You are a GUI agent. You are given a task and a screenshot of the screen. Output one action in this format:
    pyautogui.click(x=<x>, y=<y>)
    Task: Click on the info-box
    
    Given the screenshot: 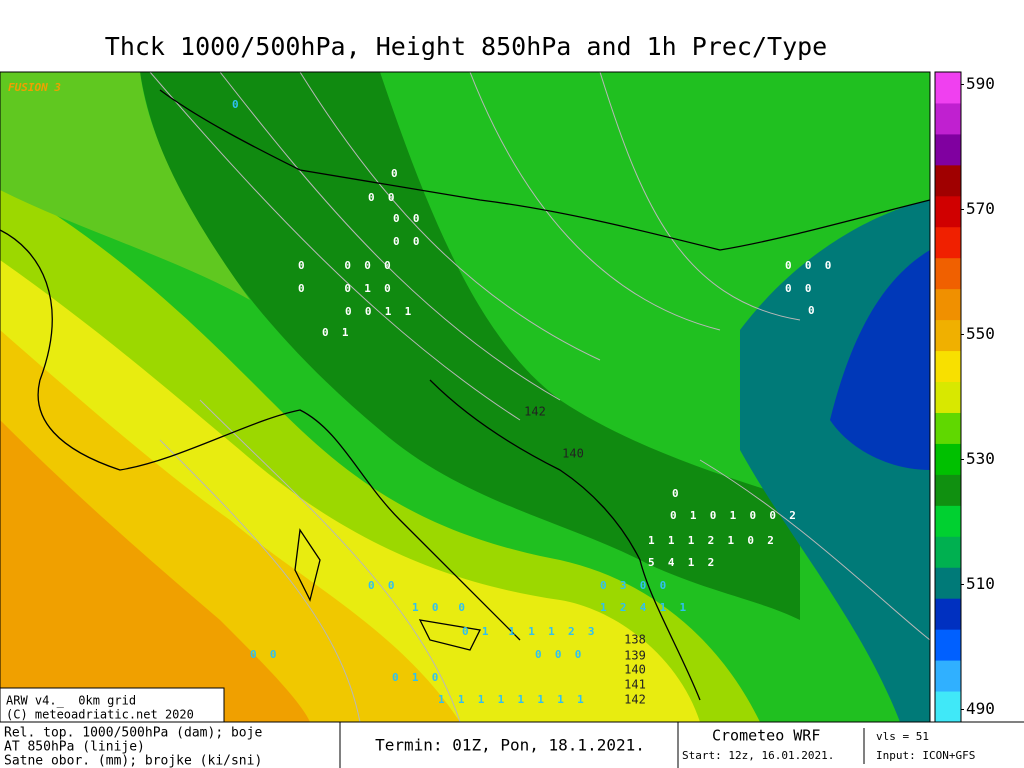 What is the action you would take?
    pyautogui.click(x=112, y=705)
    